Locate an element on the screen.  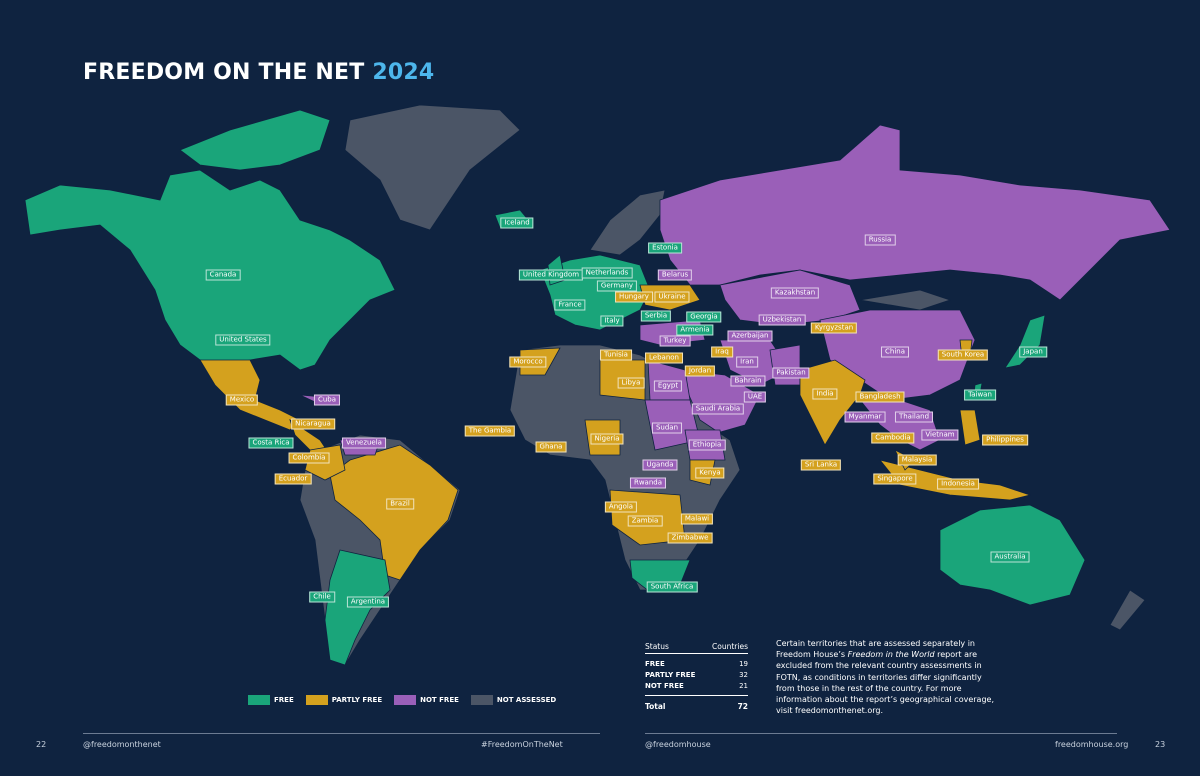
country-label: Nigeria is located at coordinates (607, 439).